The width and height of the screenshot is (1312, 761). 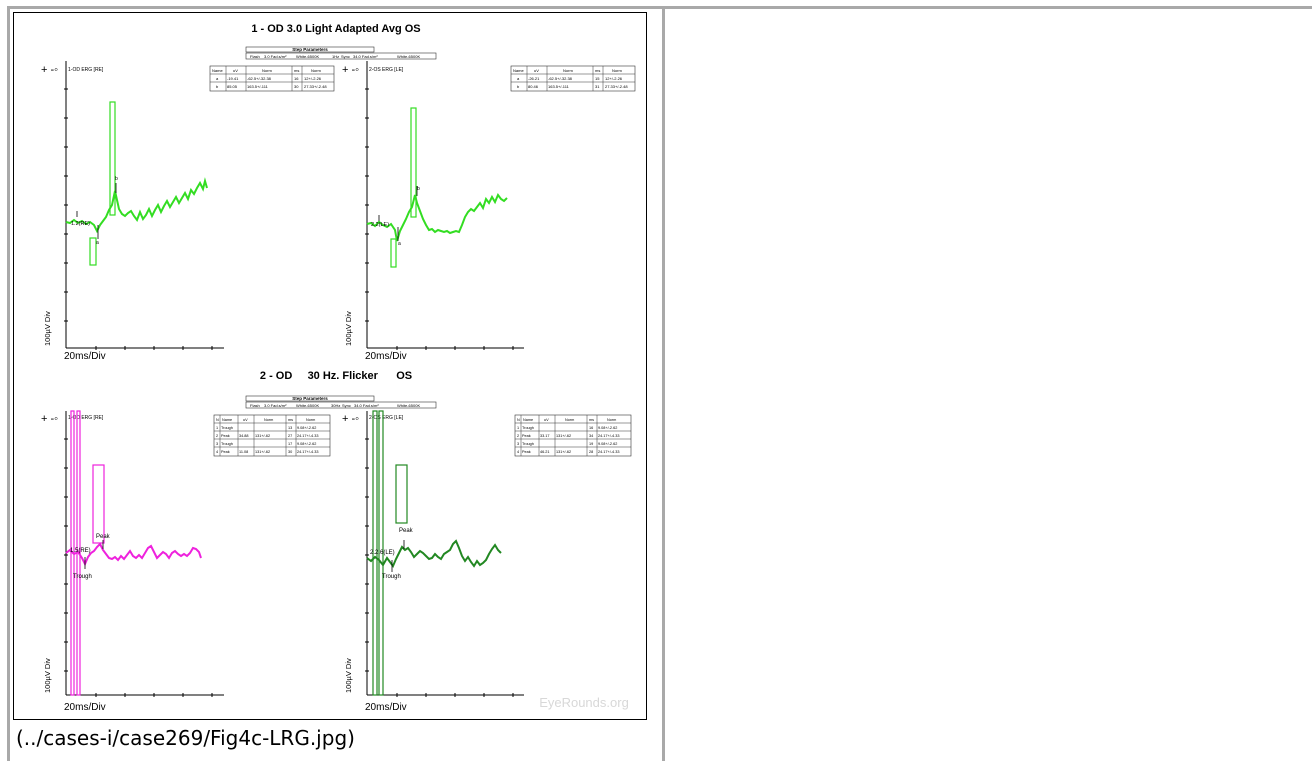 I want to click on table-cell: 34, so click(x=591, y=436).